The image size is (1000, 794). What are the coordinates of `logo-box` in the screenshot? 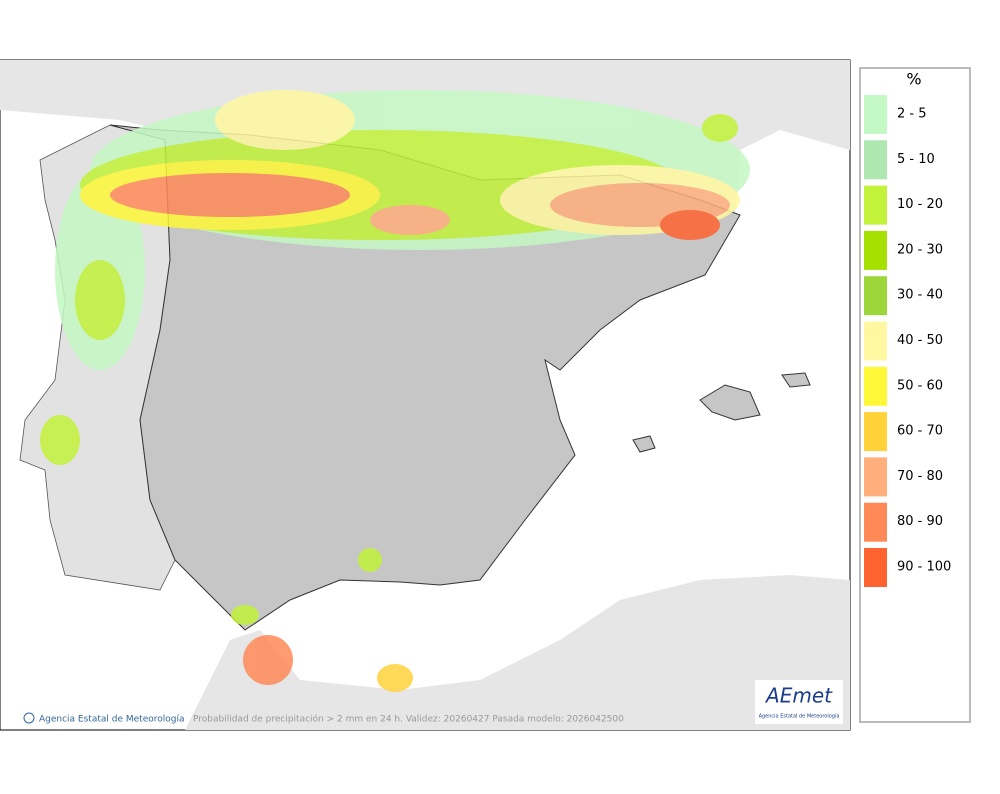 It's located at (799, 702).